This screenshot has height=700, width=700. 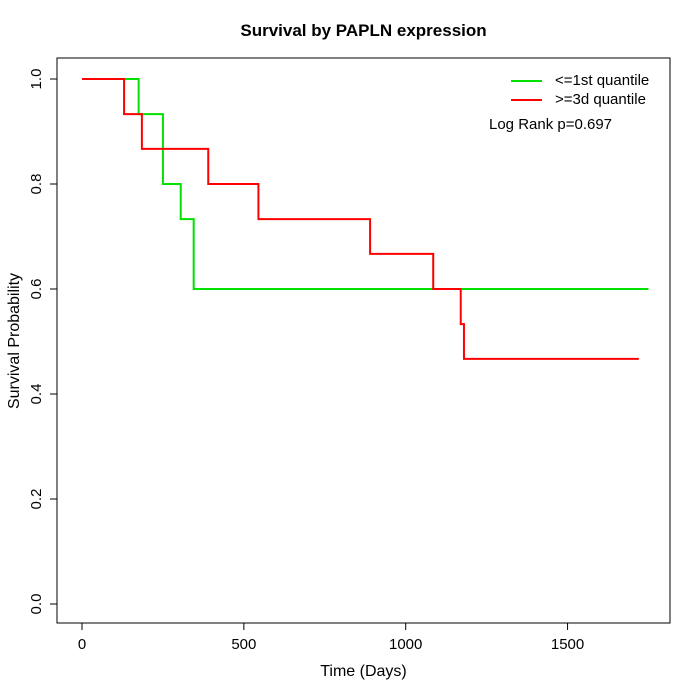 I want to click on legend-line-red, so click(x=526, y=99).